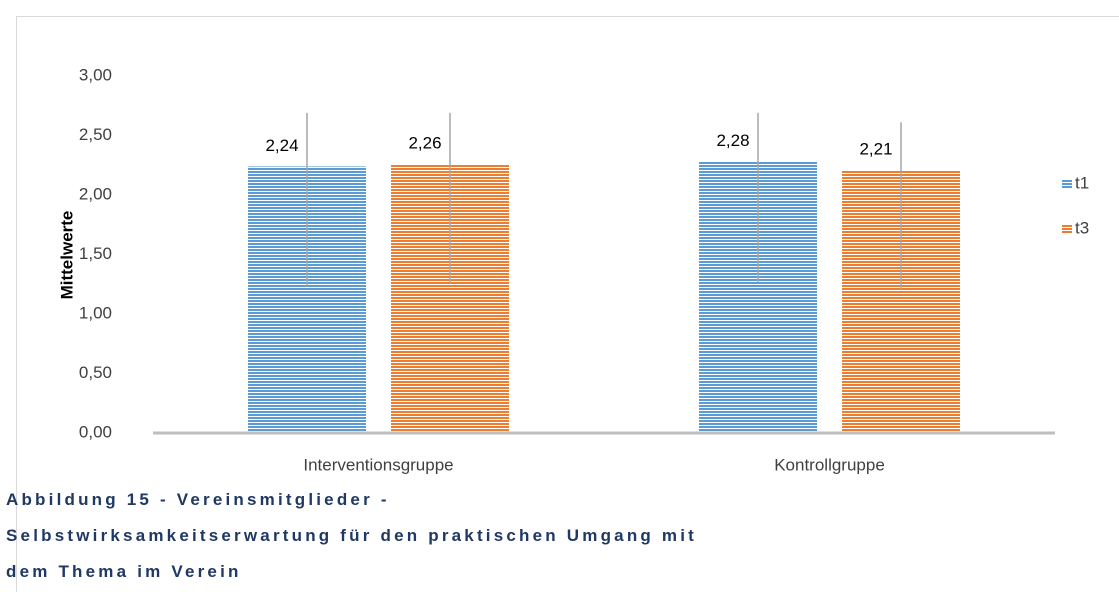 The height and width of the screenshot is (592, 1119). What do you see at coordinates (95, 372) in the screenshot?
I see `y-tick-label: 0,50` at bounding box center [95, 372].